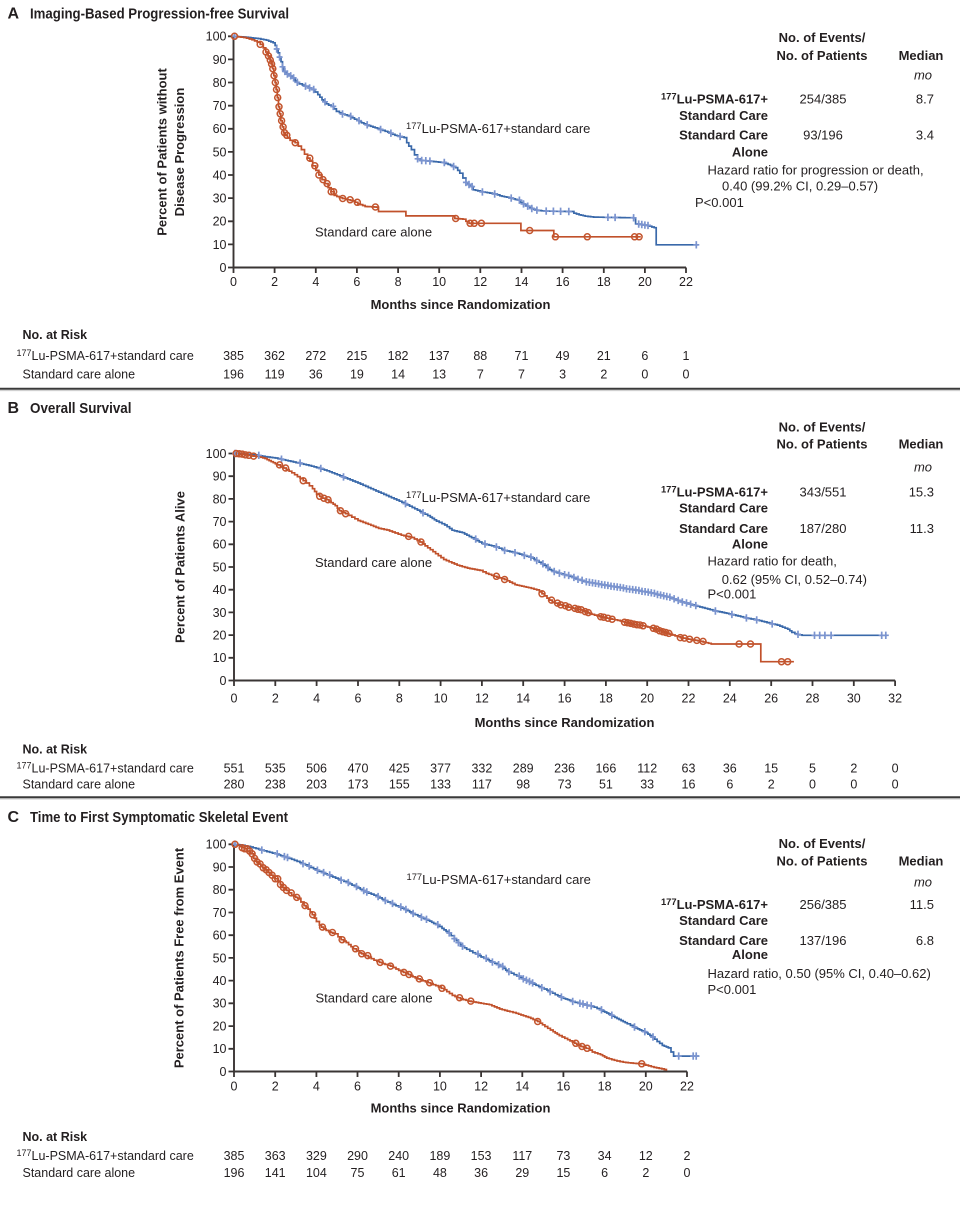 The image size is (960, 1205). Describe the element at coordinates (234, 1156) in the screenshot. I see `svg-text: 385` at that location.